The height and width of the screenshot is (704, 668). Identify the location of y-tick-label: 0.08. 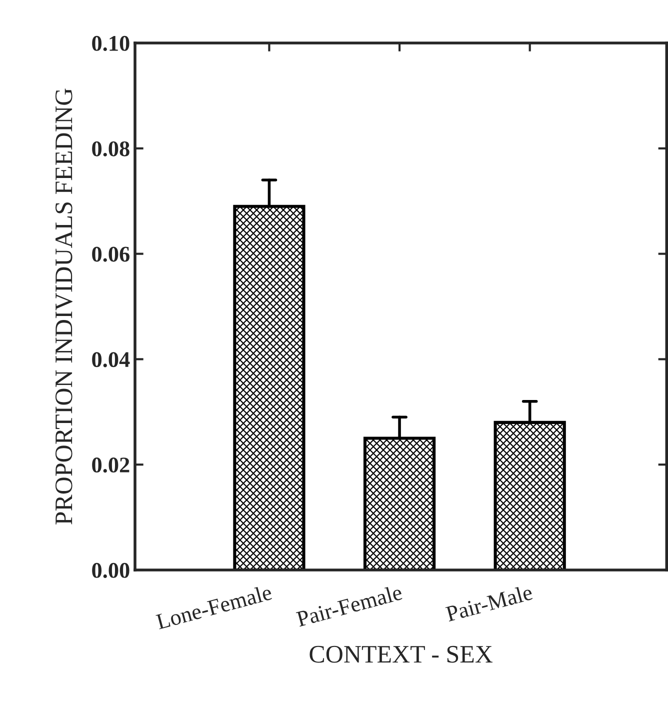
(111, 148).